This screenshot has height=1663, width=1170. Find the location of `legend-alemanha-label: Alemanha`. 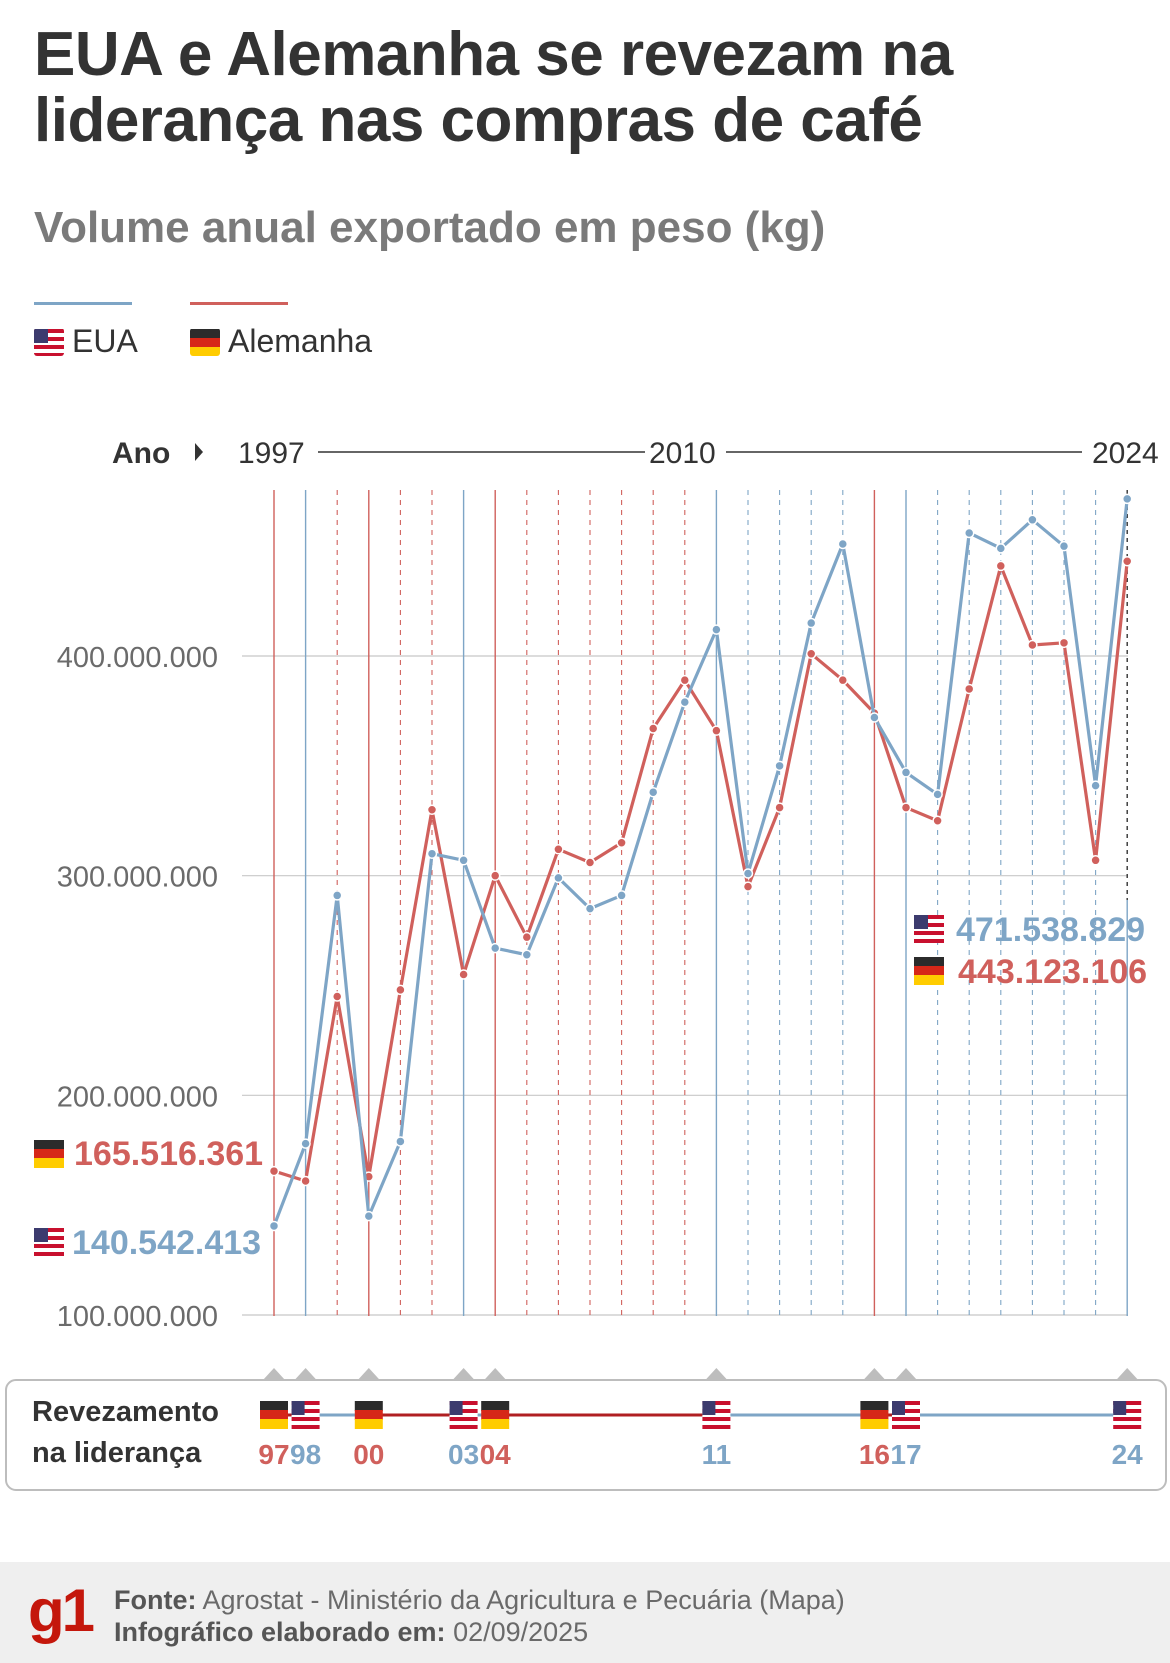

legend-alemanha-label: Alemanha is located at coordinates (300, 341).